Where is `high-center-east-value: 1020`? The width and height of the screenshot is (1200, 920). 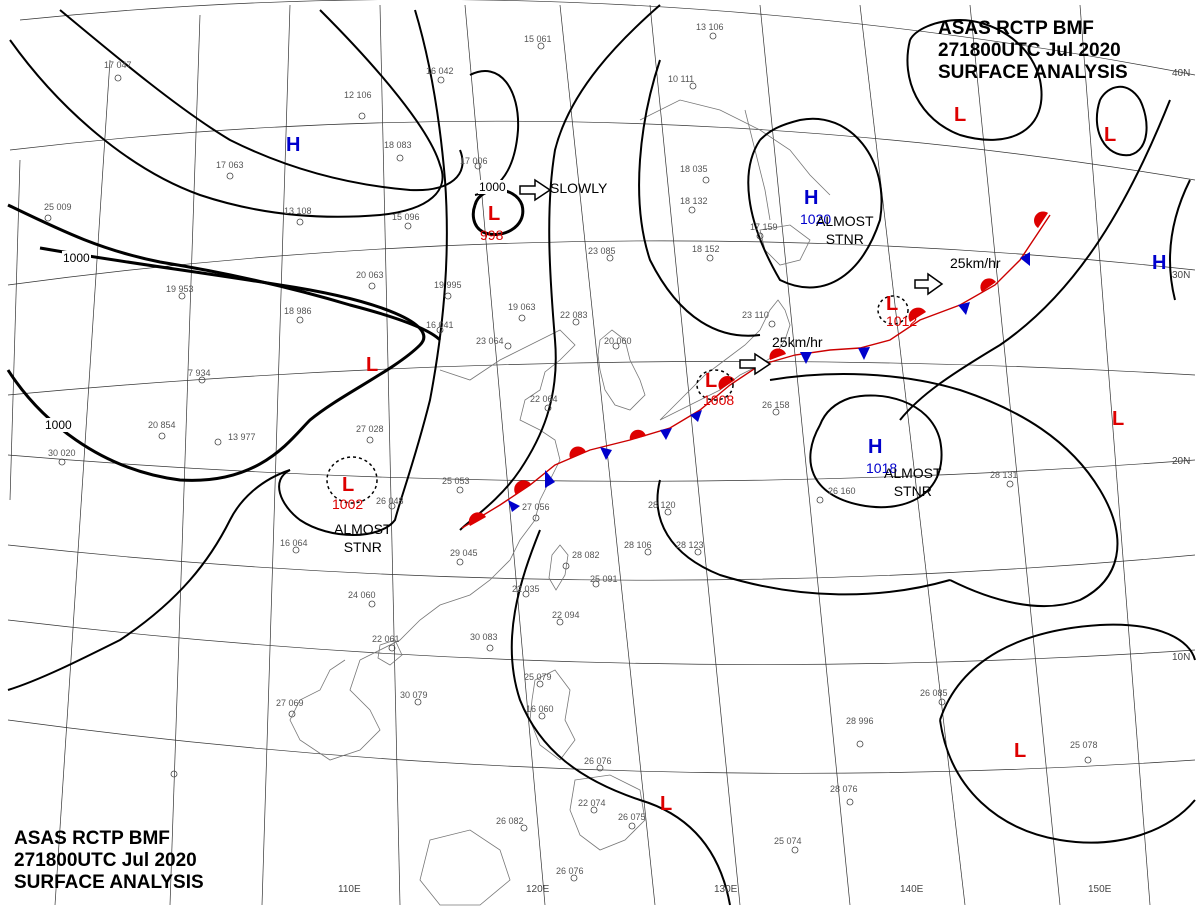
high-center-east-value: 1020 is located at coordinates (816, 219).